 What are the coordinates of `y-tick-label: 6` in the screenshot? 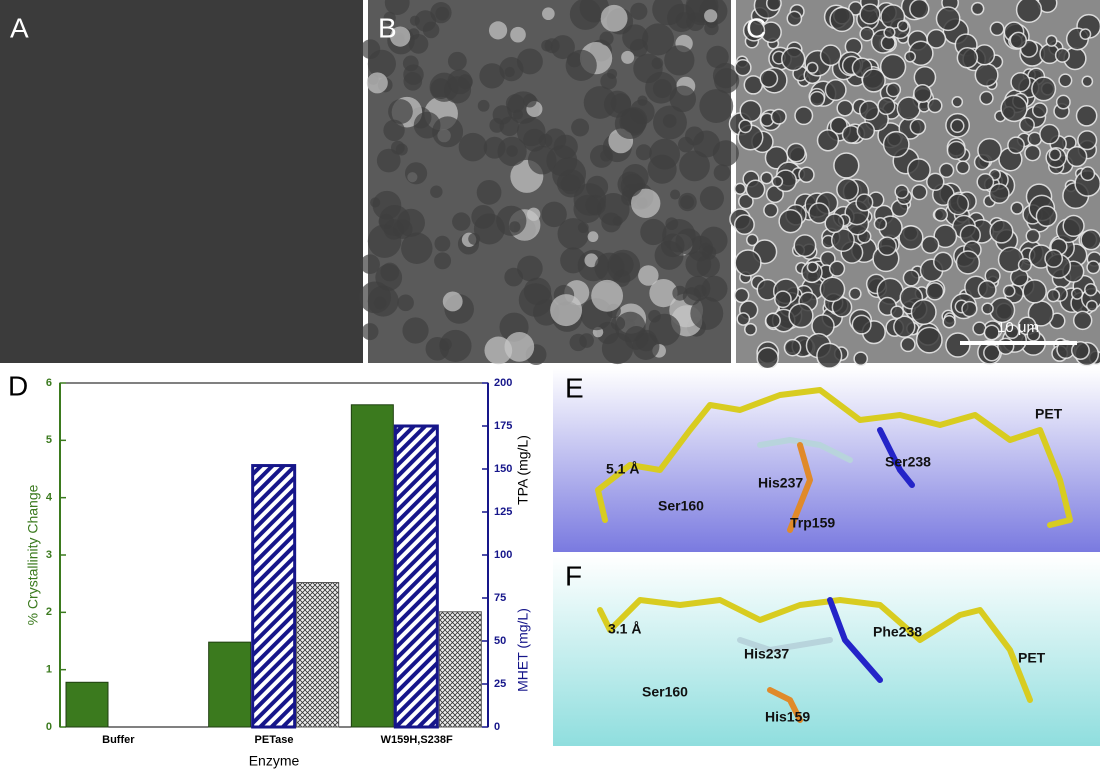 It's located at (49, 383).